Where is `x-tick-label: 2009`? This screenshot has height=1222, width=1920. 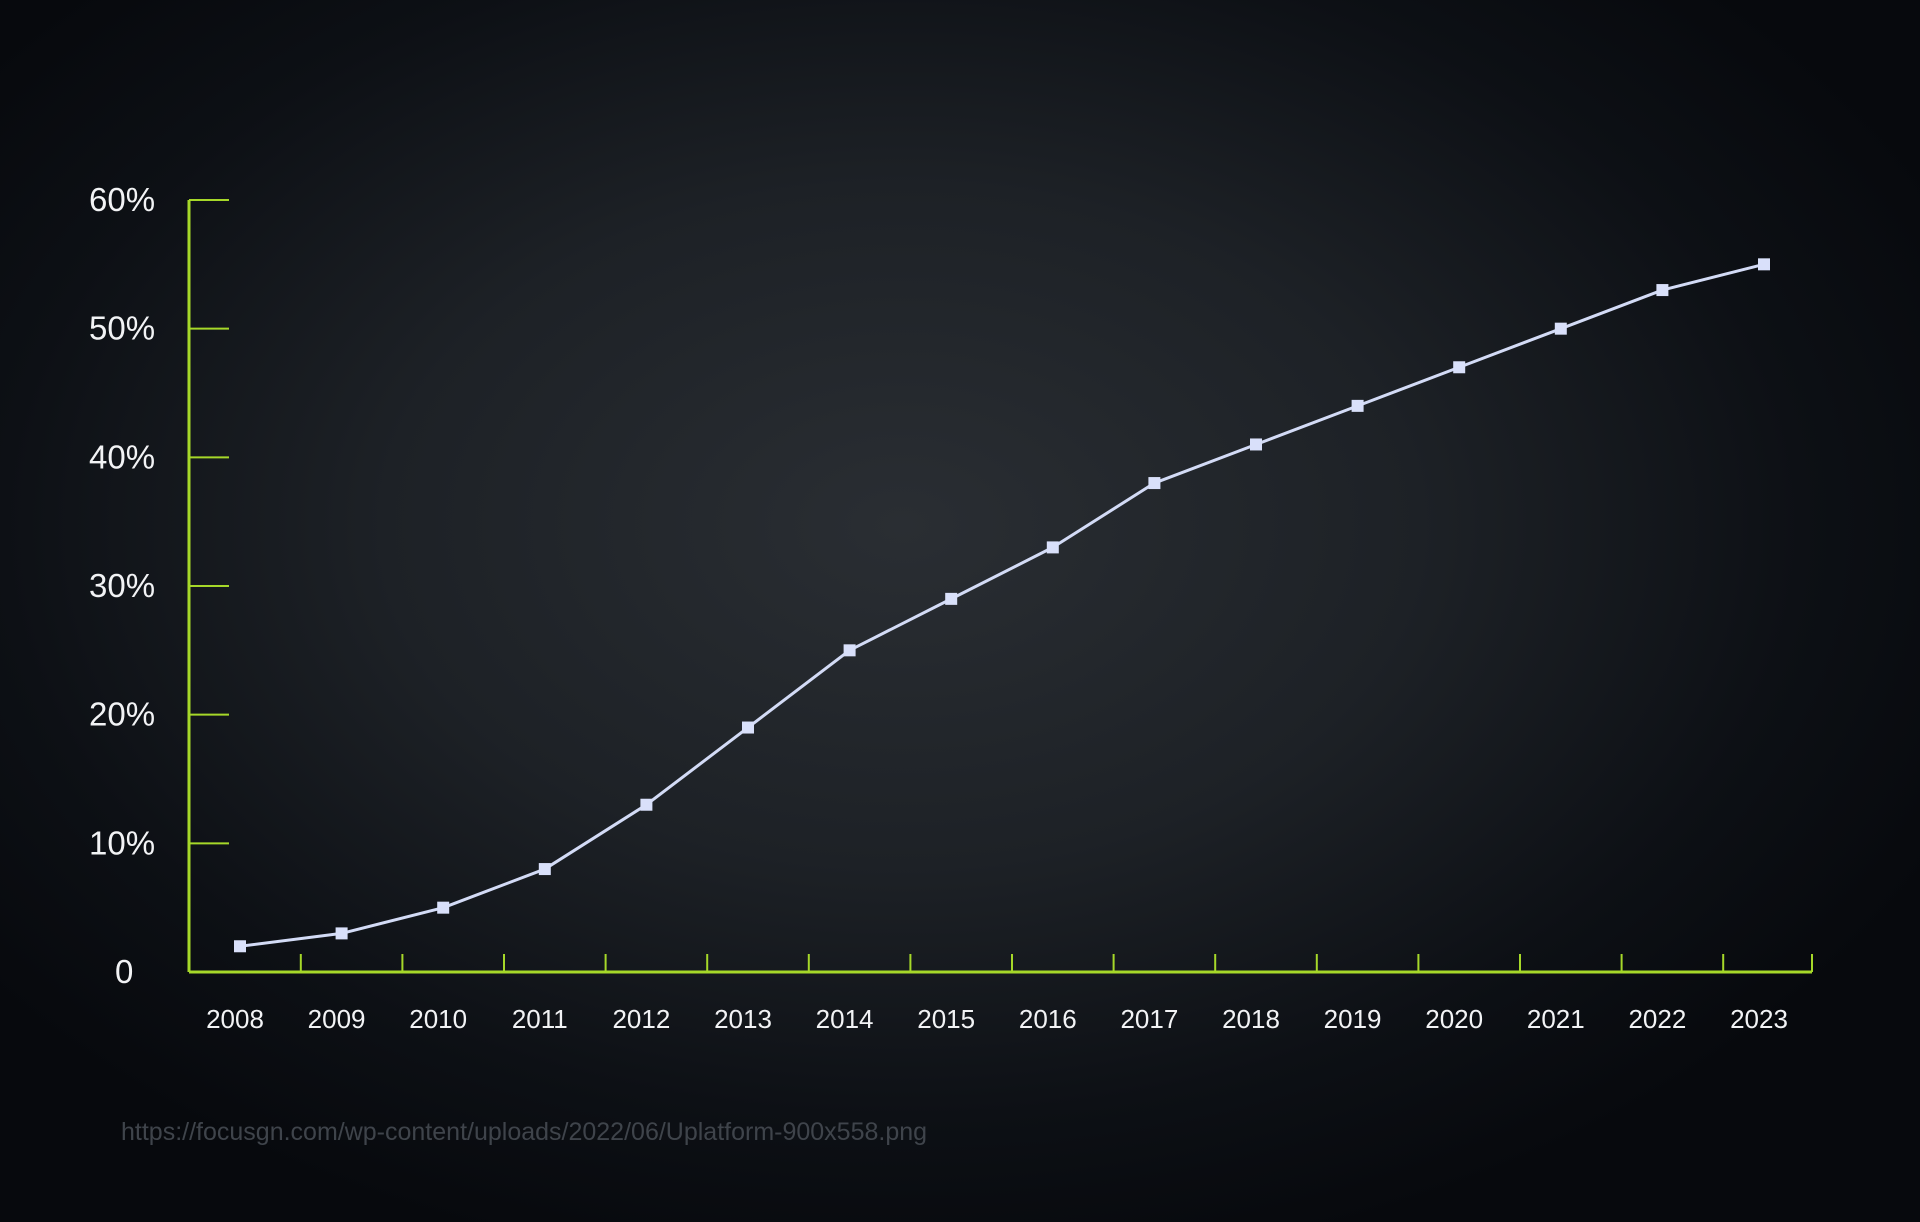 x-tick-label: 2009 is located at coordinates (337, 1019).